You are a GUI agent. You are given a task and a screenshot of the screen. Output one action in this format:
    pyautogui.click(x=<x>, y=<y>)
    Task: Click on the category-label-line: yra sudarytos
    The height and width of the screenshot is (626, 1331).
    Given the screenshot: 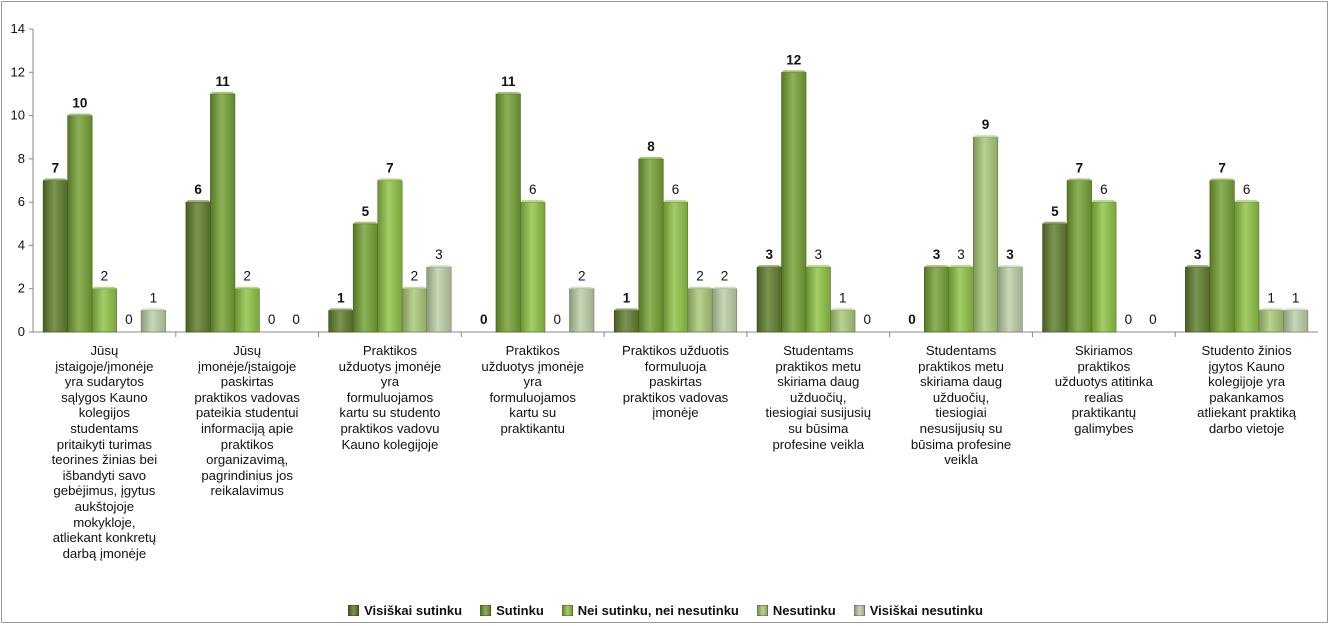 What is the action you would take?
    pyautogui.click(x=104, y=382)
    